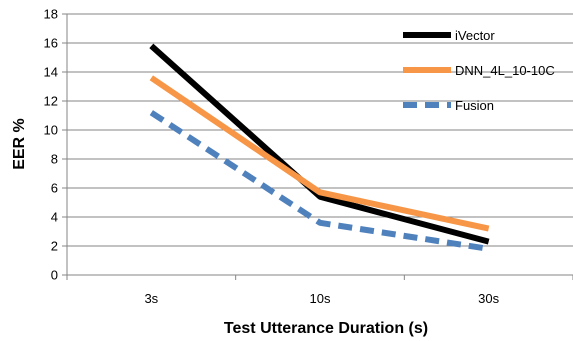  What do you see at coordinates (54, 217) in the screenshot?
I see `y-tick-label: 4` at bounding box center [54, 217].